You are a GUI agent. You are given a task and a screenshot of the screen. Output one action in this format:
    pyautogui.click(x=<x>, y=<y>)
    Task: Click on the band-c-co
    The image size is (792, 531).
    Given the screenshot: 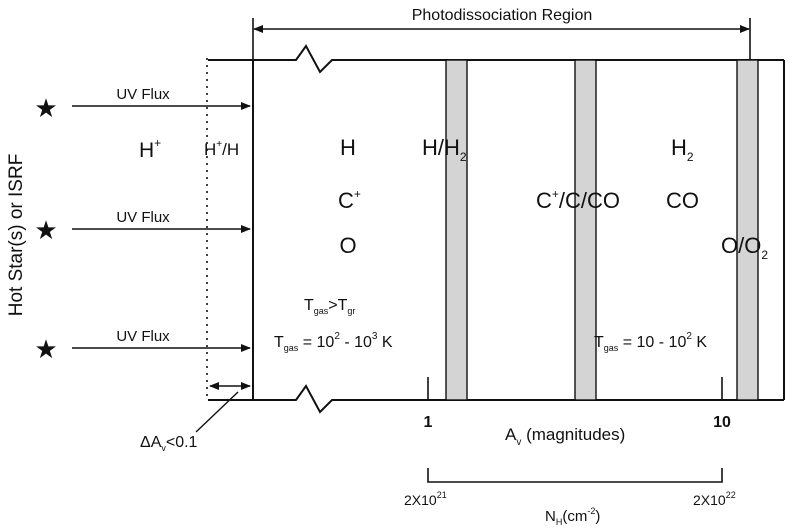 What is the action you would take?
    pyautogui.click(x=585, y=230)
    